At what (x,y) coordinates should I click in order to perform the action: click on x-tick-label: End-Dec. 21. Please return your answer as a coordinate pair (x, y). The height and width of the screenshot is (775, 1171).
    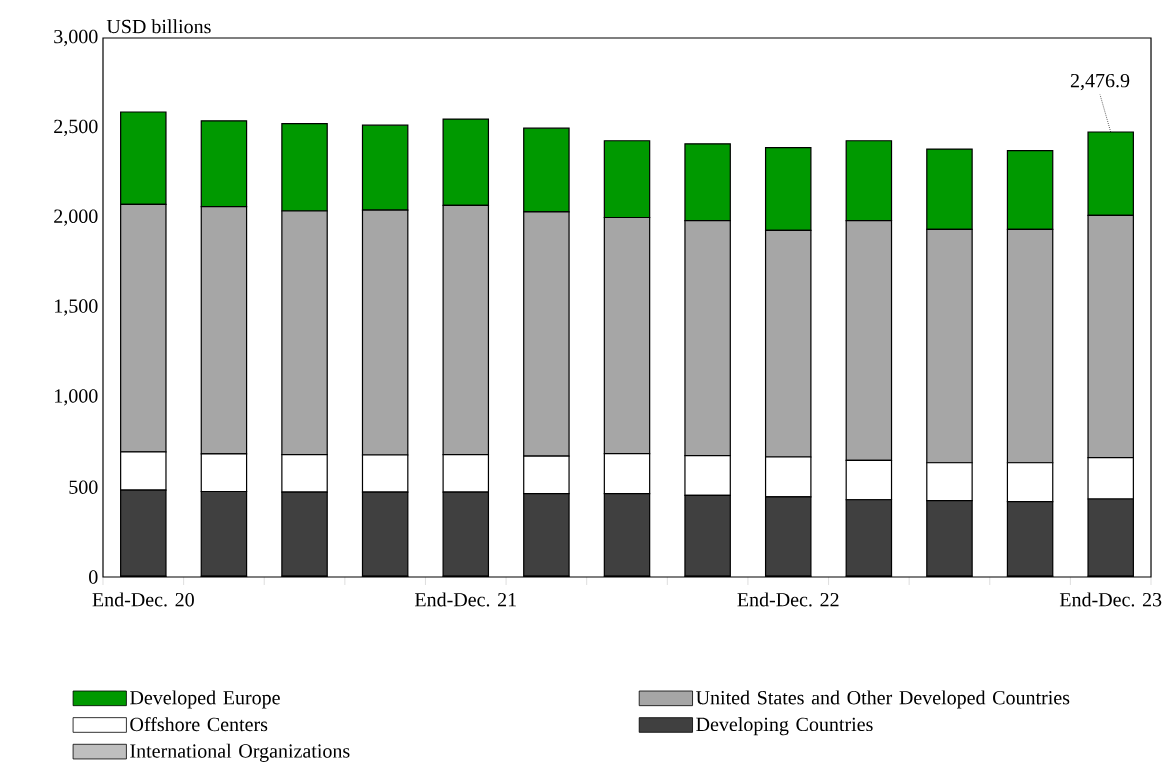
    Looking at the image, I should click on (465, 599).